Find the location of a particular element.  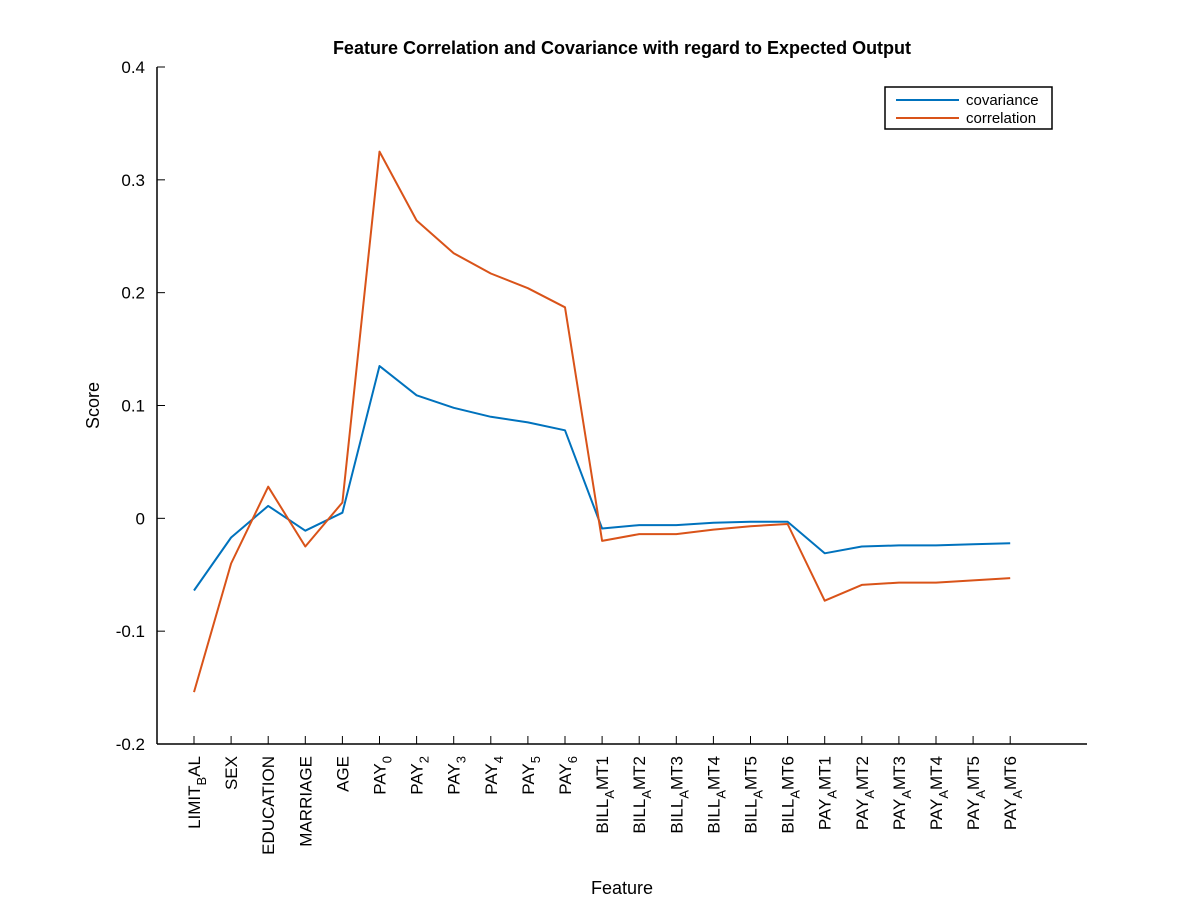

x-tick-label: BILLAMT5 is located at coordinates (754, 795).